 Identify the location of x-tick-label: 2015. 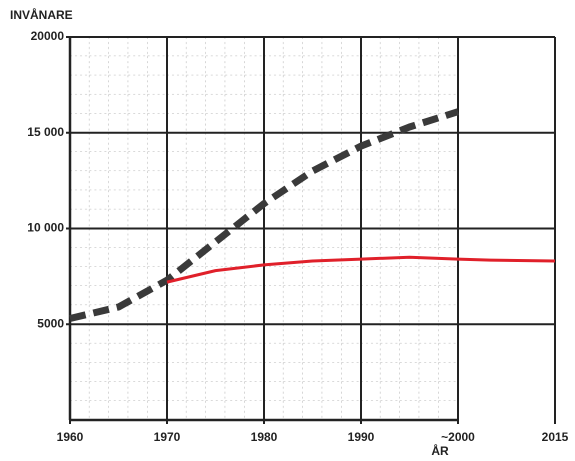
(555, 437).